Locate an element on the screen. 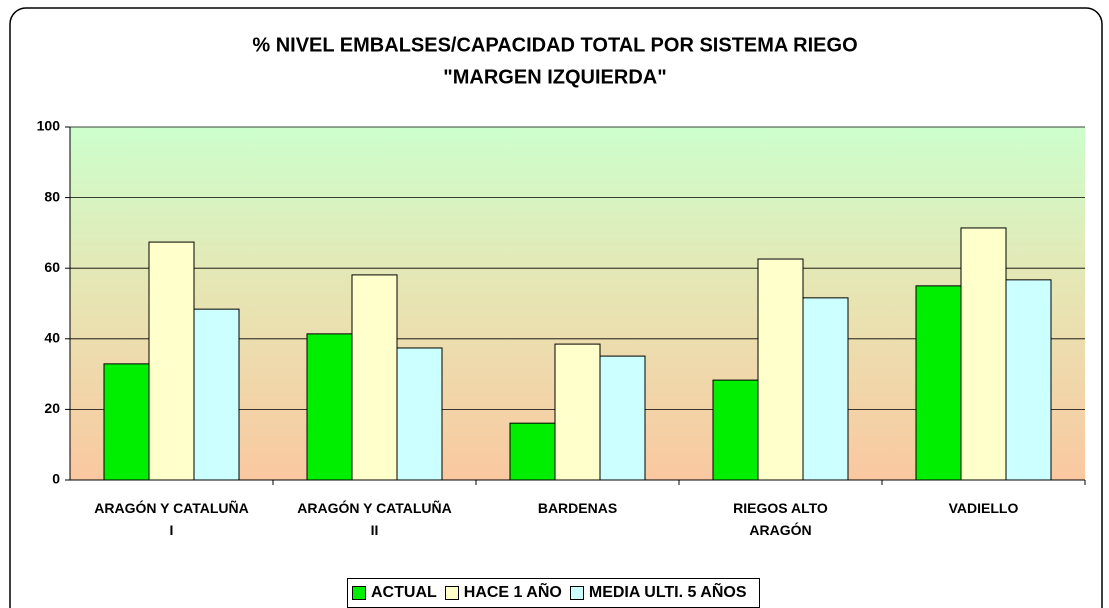  legend-item: ACTUAL is located at coordinates (394, 593).